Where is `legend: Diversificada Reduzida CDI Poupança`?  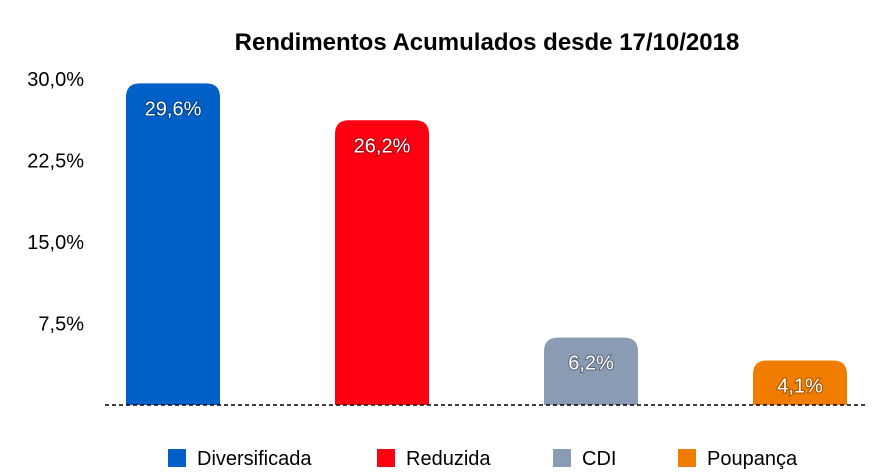 legend: Diversificada Reduzida CDI Poupança is located at coordinates (483, 459).